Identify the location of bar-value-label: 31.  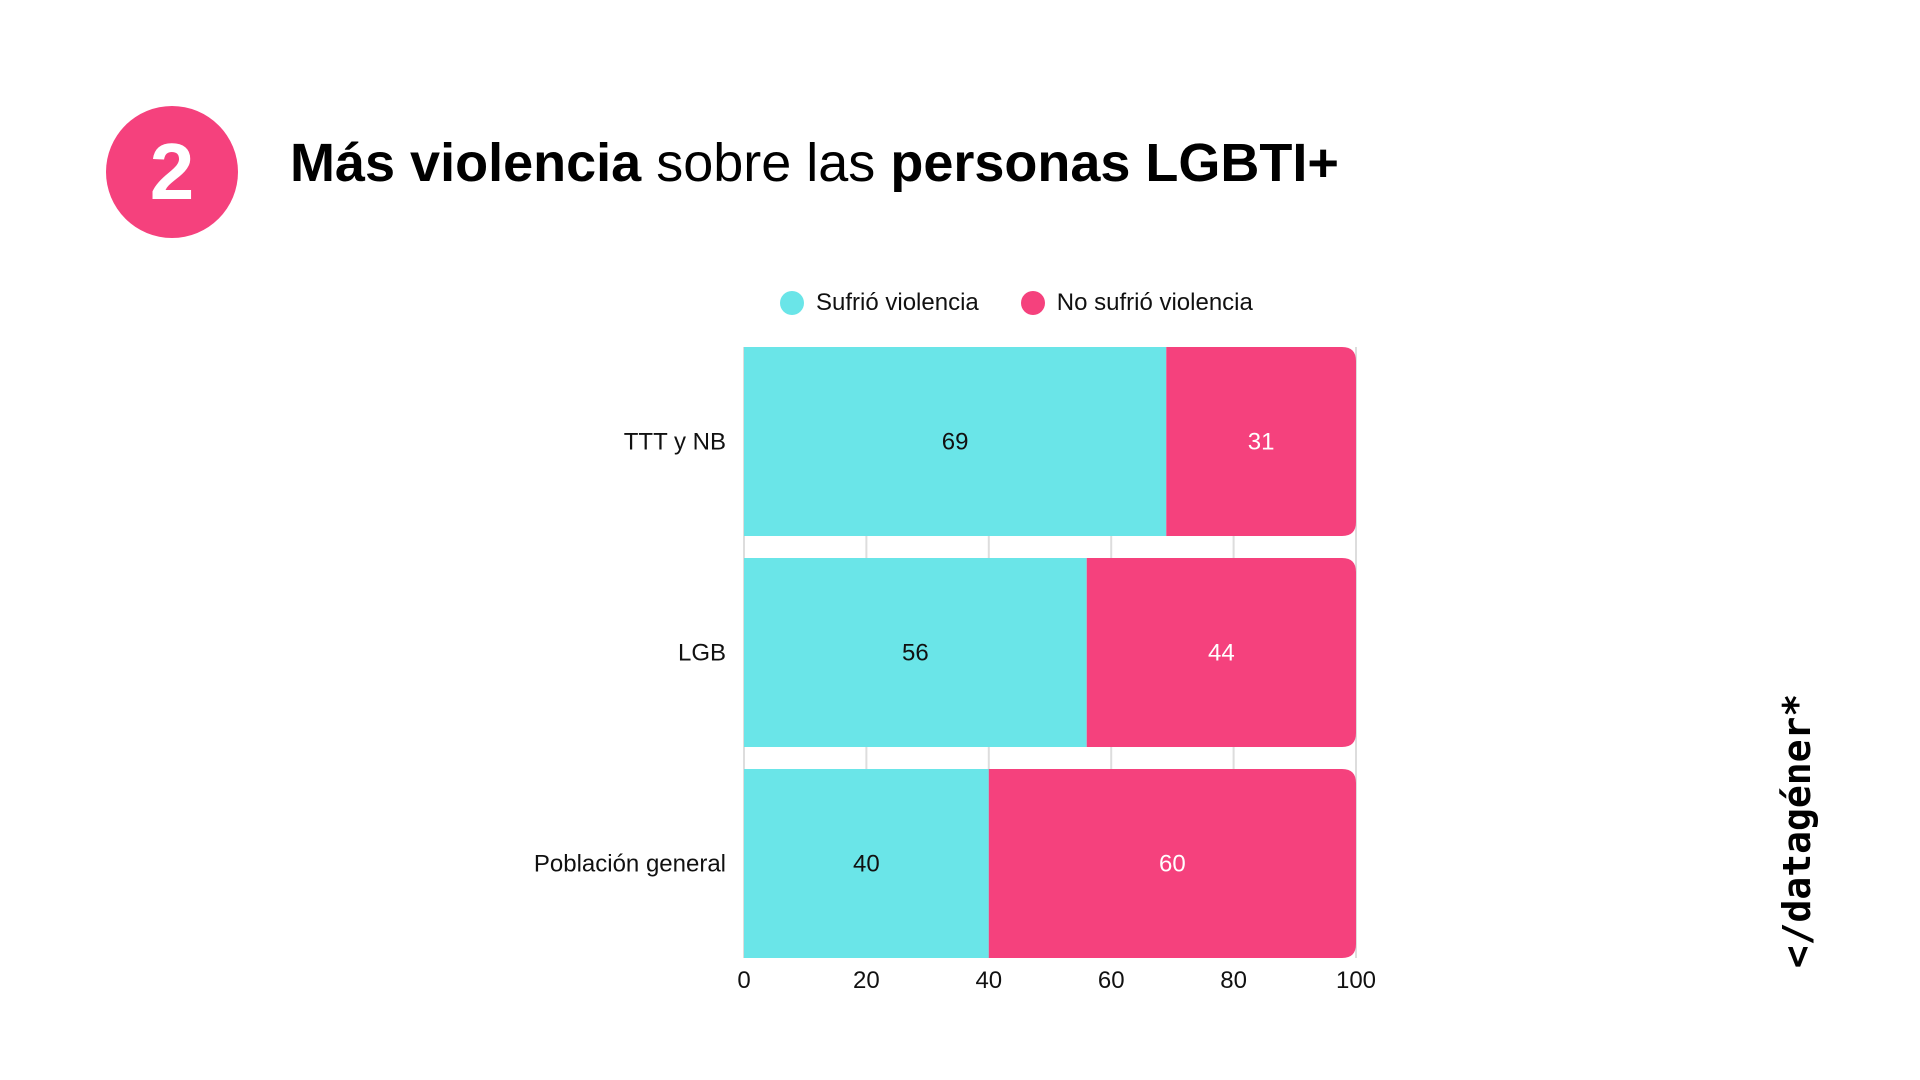
(1261, 442).